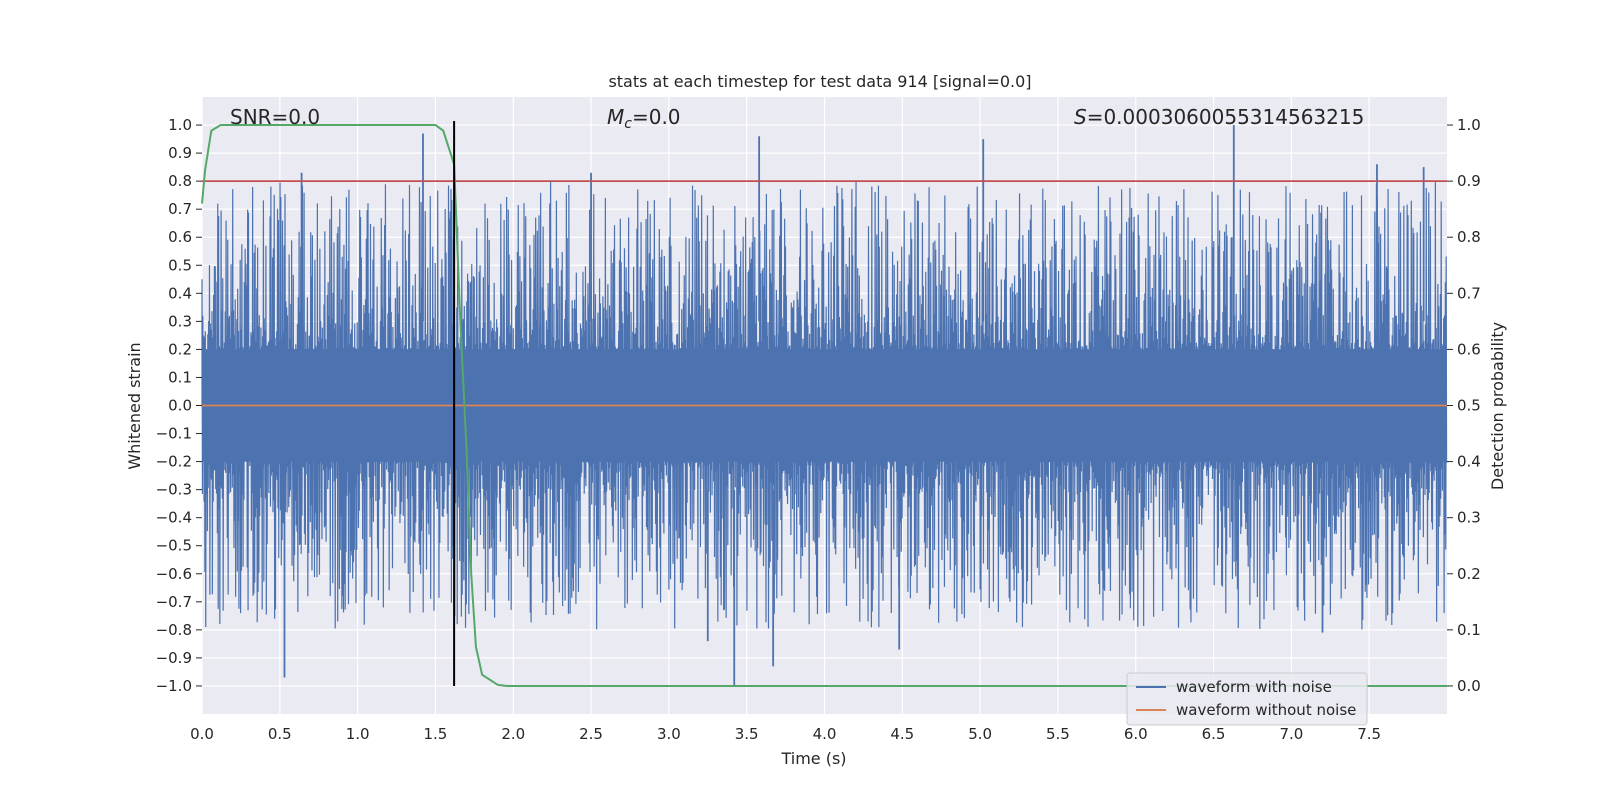 The width and height of the screenshot is (1600, 800). I want to click on y-left-tick-label: −0.8, so click(174, 630).